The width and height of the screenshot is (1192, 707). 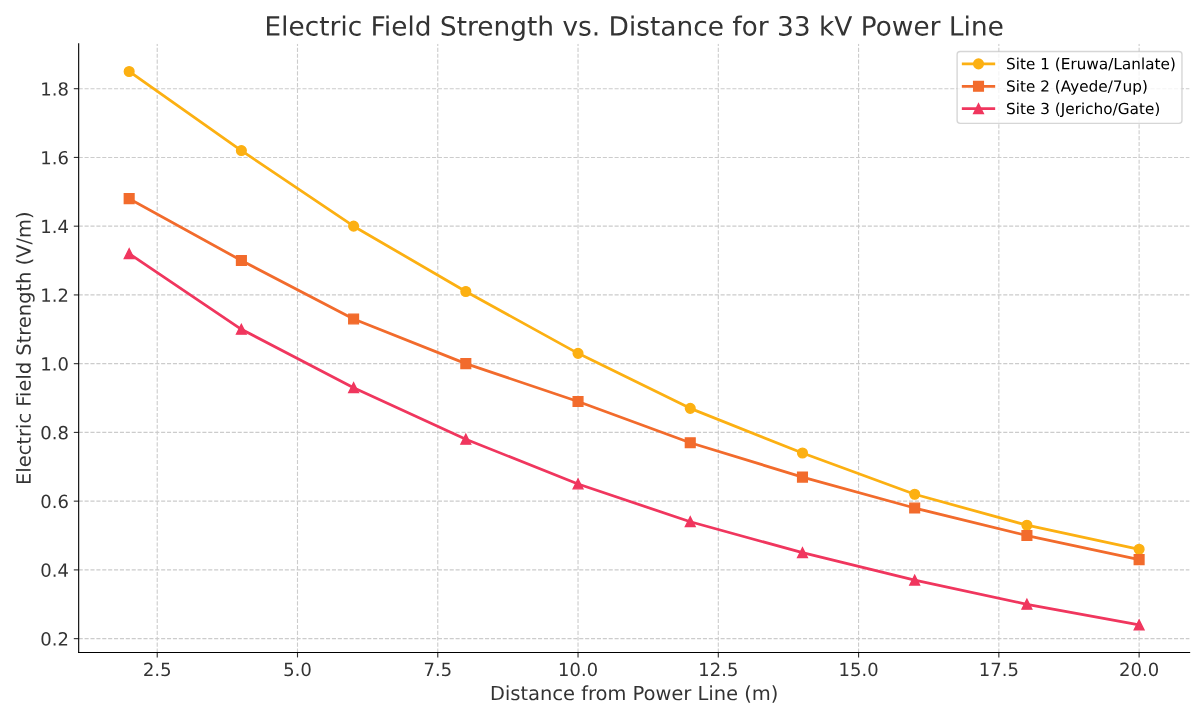 What do you see at coordinates (55, 364) in the screenshot?
I see `y-tick-label: 1.0` at bounding box center [55, 364].